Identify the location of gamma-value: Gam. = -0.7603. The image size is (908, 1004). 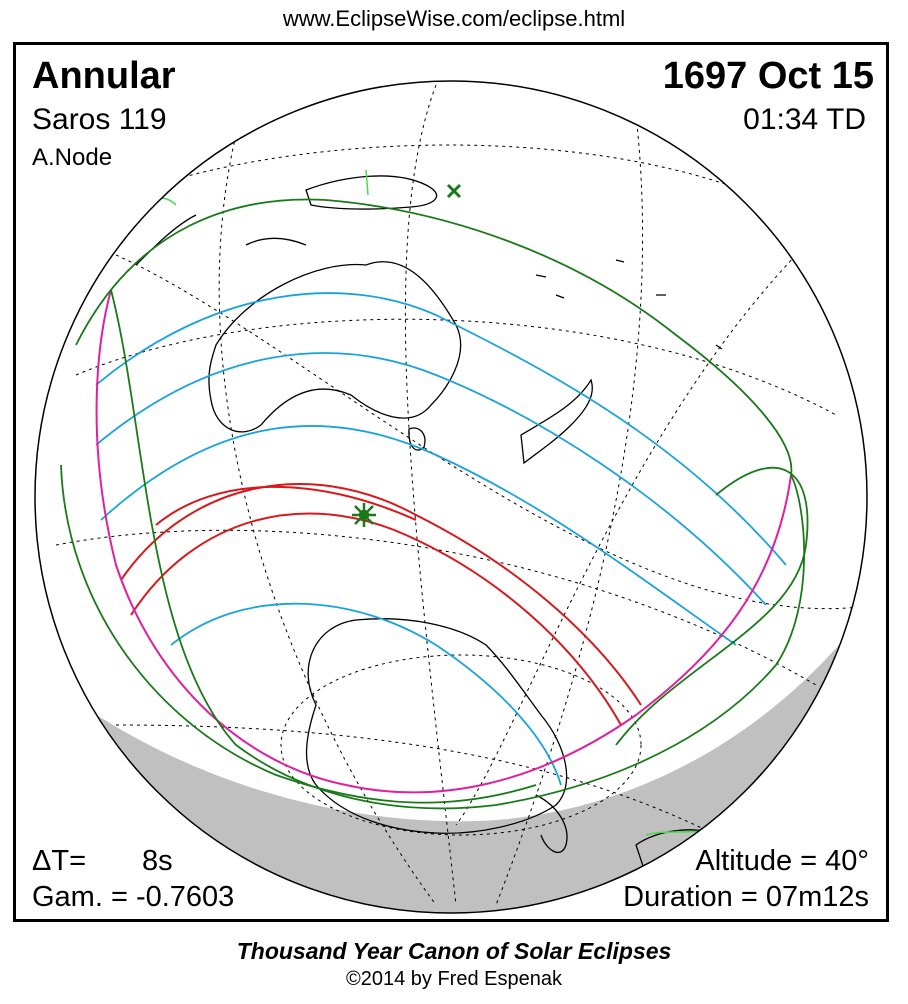
(133, 897).